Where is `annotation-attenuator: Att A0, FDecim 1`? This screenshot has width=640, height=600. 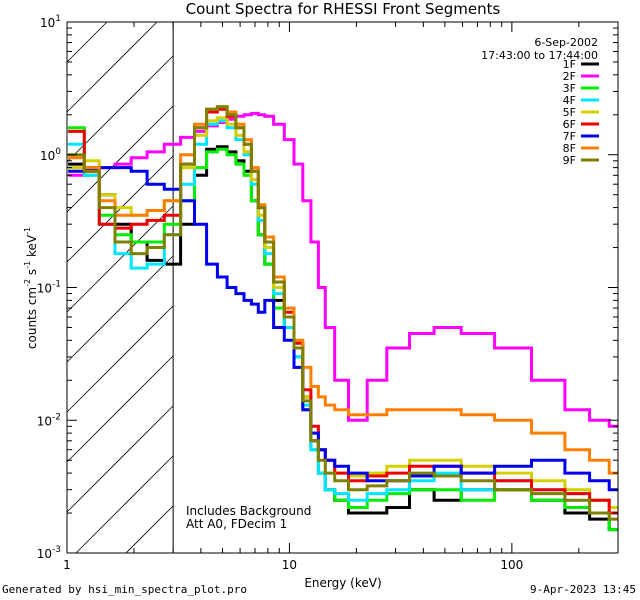
annotation-attenuator: Att A0, FDecim 1 is located at coordinates (236, 524).